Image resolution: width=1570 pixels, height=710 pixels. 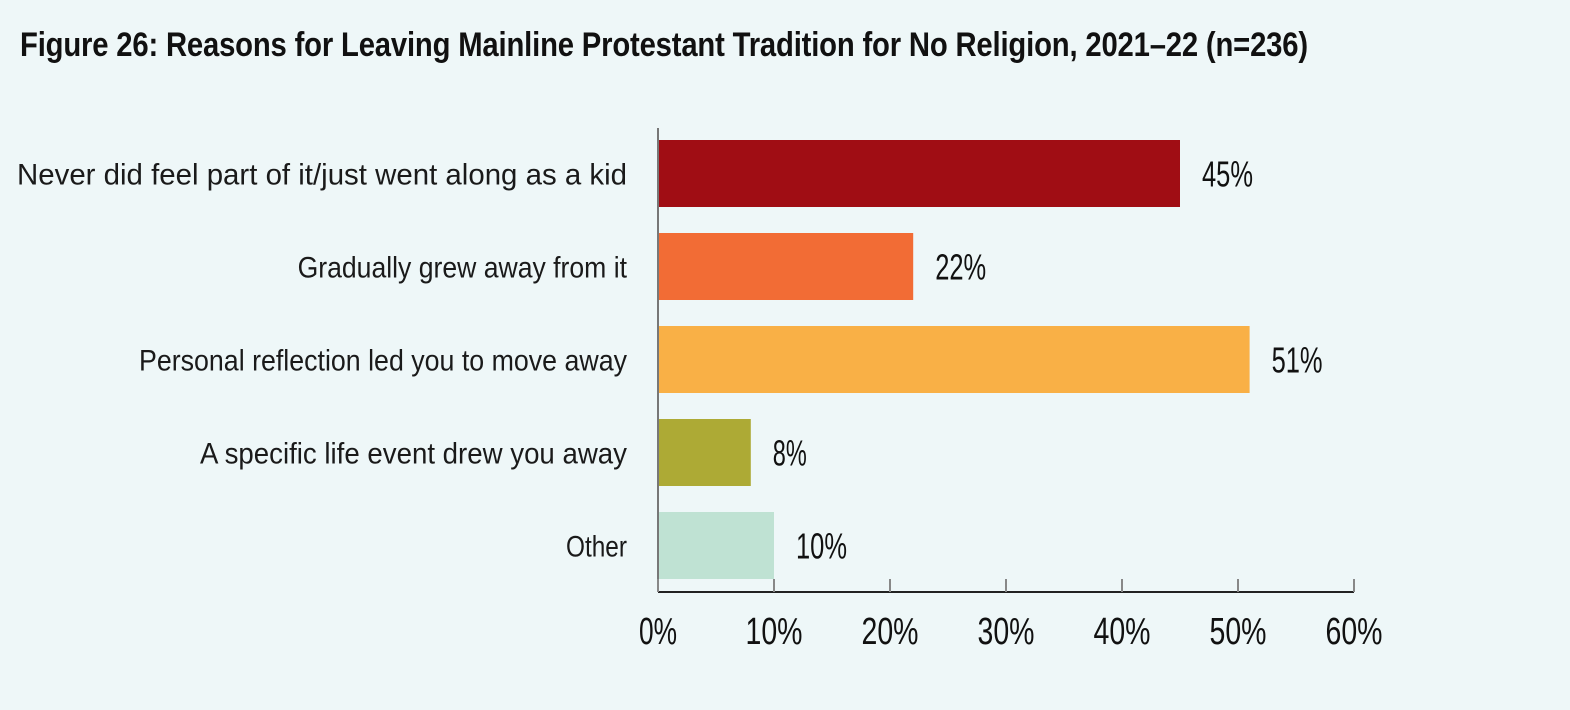 What do you see at coordinates (596, 547) in the screenshot?
I see `category-label: Other` at bounding box center [596, 547].